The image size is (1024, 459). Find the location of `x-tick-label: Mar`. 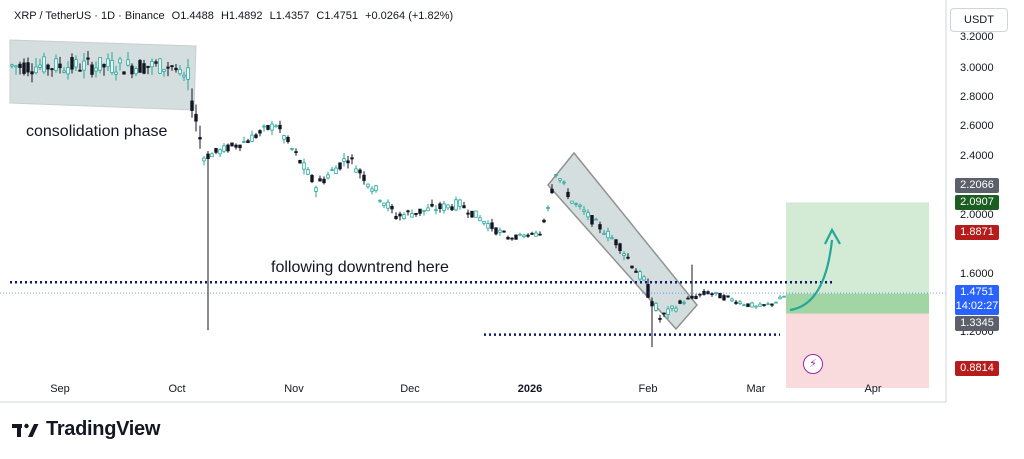

x-tick-label: Mar is located at coordinates (756, 389).